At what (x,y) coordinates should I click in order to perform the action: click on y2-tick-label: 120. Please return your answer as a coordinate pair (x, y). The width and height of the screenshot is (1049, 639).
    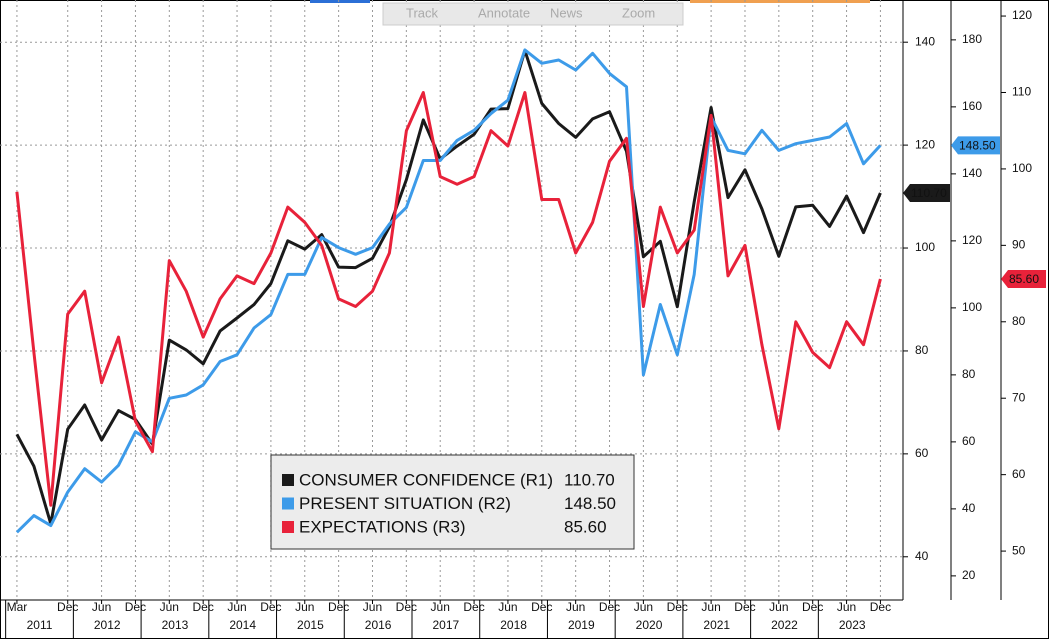
    Looking at the image, I should click on (972, 240).